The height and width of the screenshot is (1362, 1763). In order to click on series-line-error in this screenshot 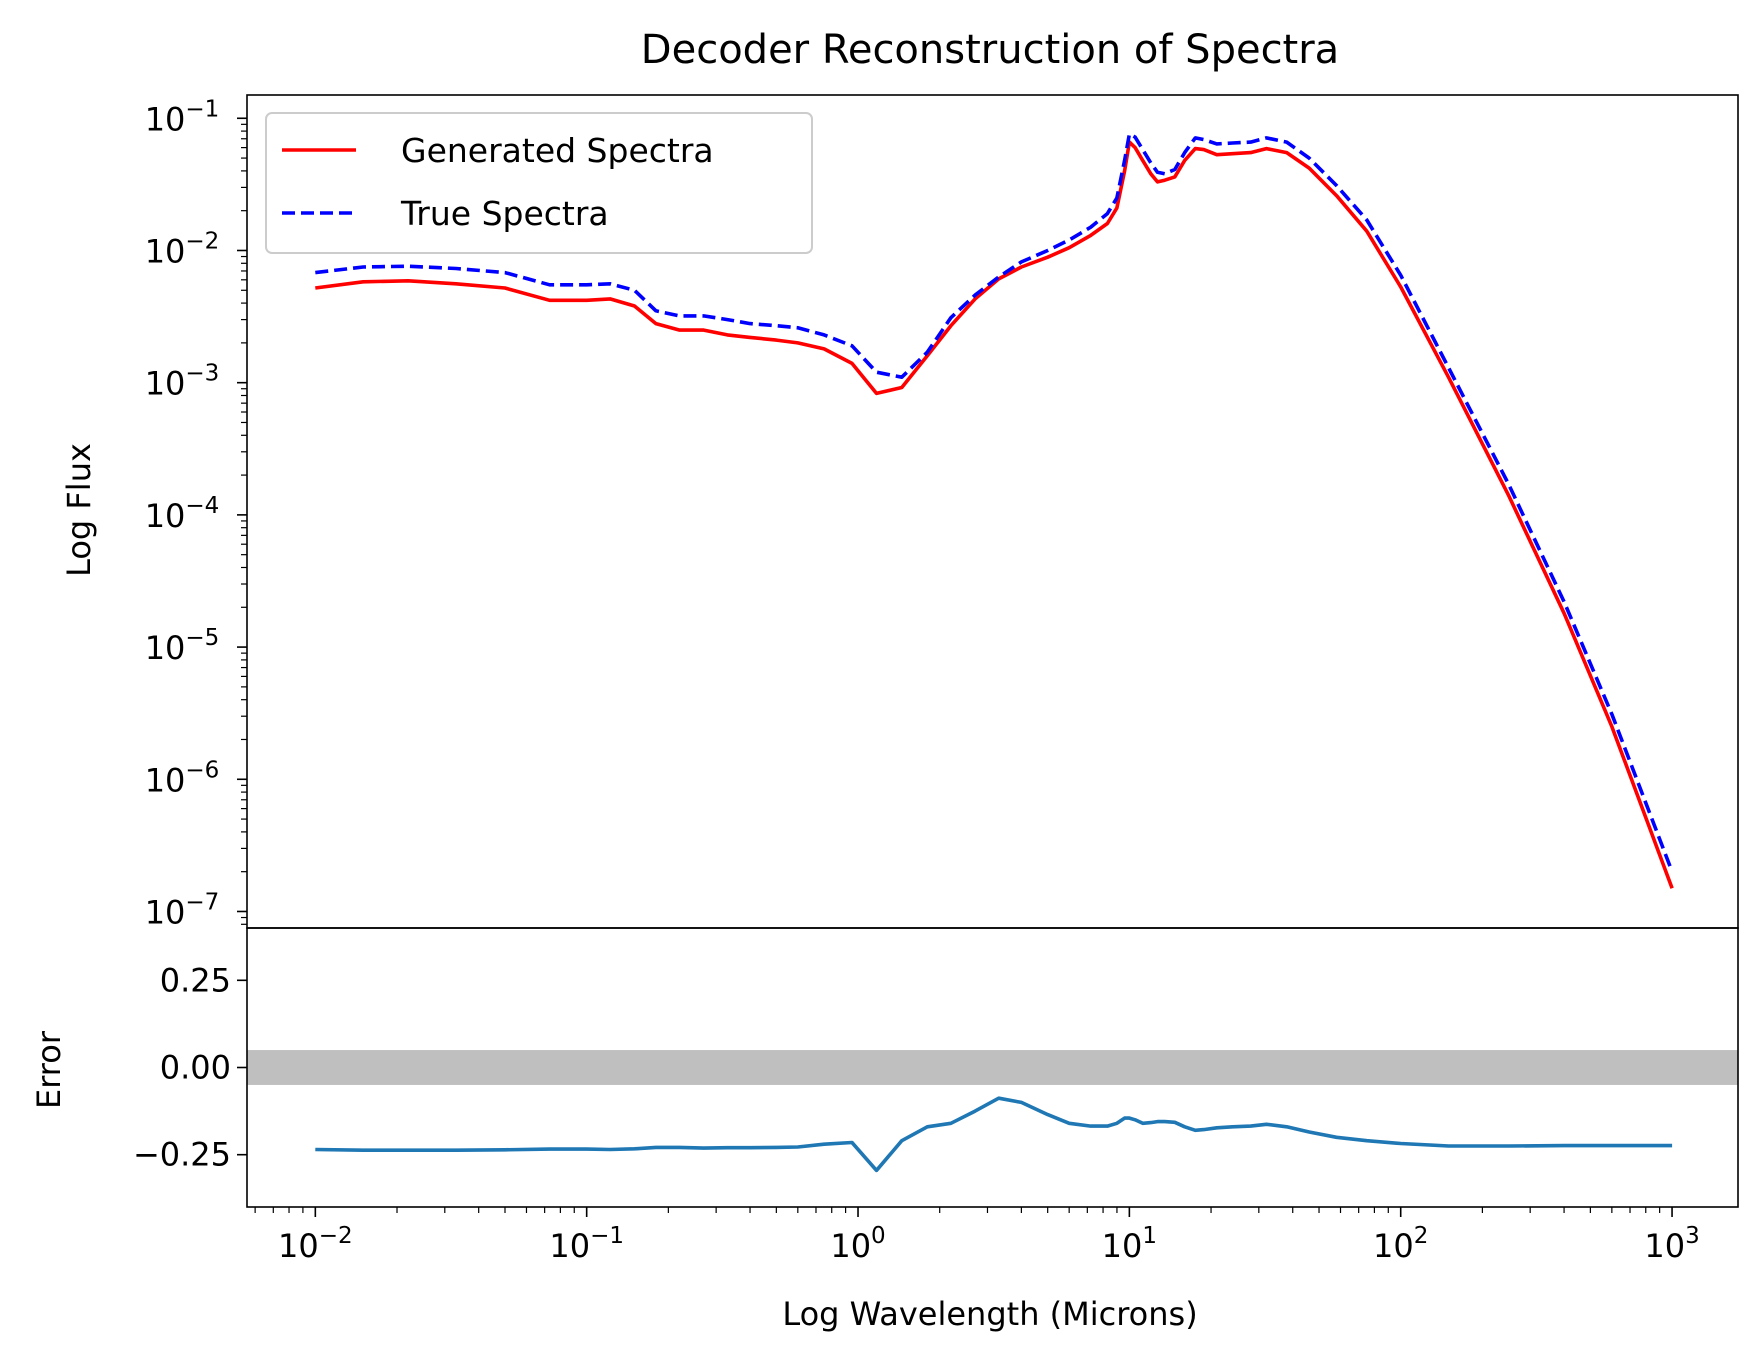, I will do `click(994, 1134)`.